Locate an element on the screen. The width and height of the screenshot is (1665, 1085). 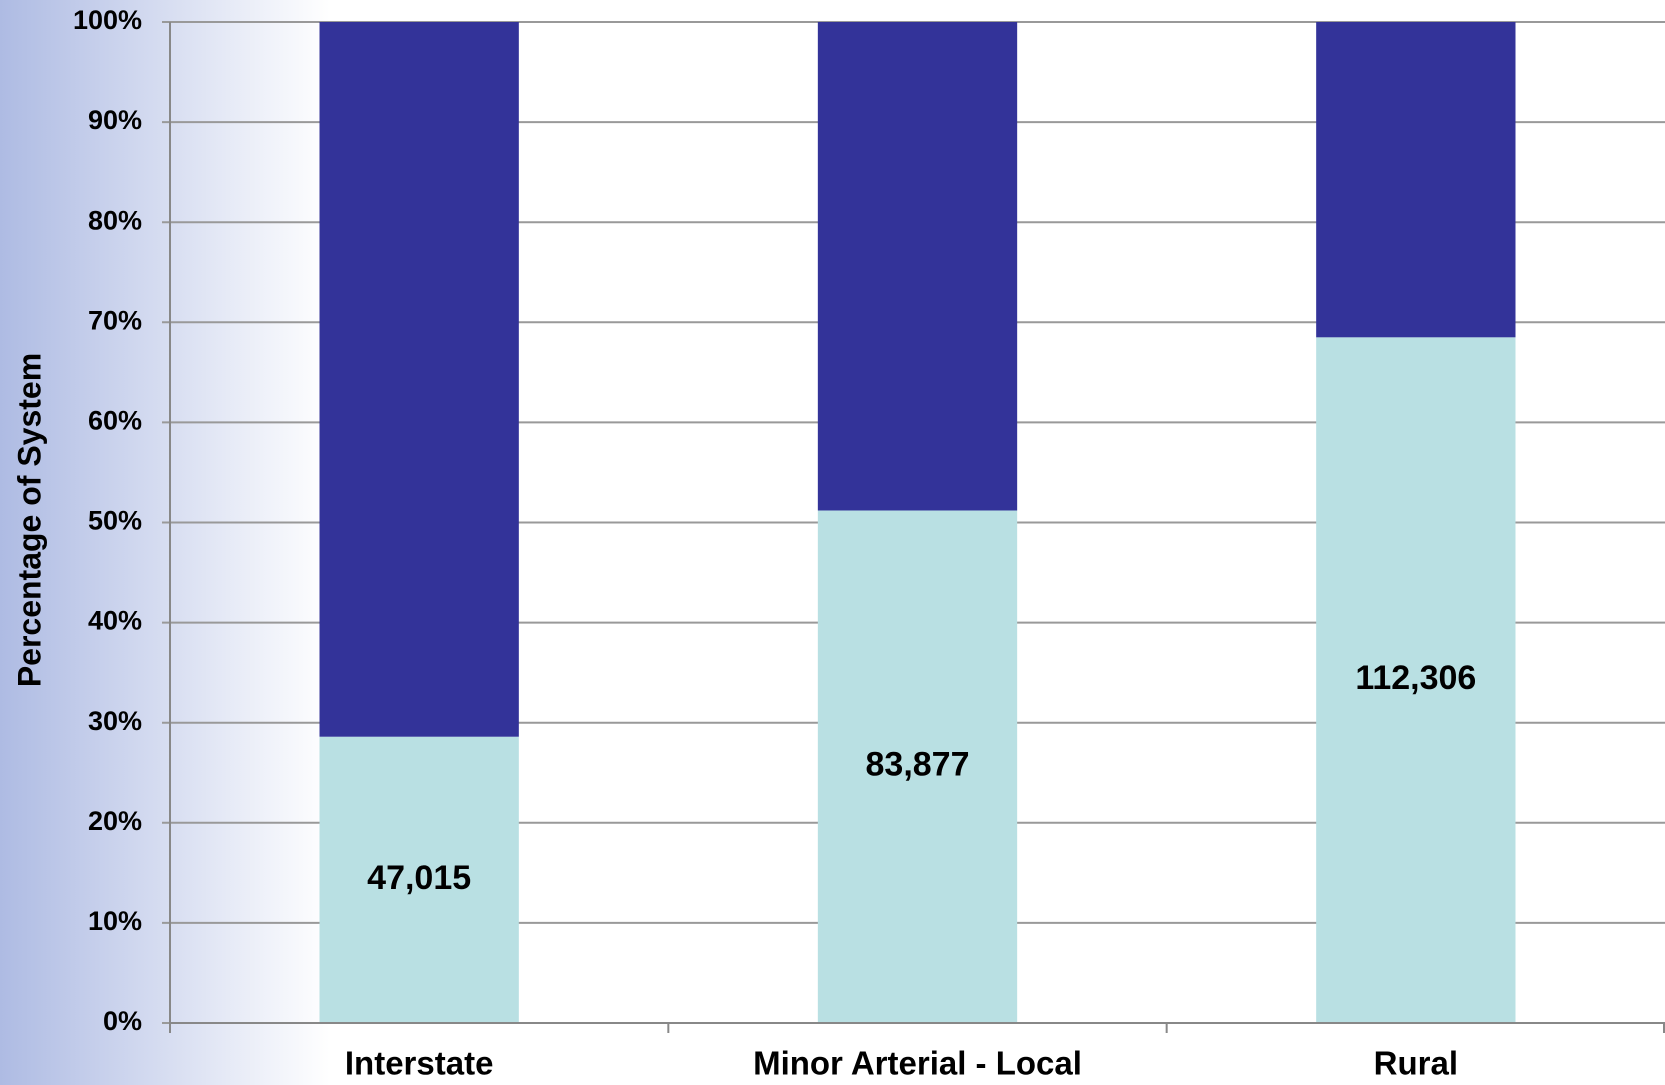
y-tick-label: 40% is located at coordinates (115, 621).